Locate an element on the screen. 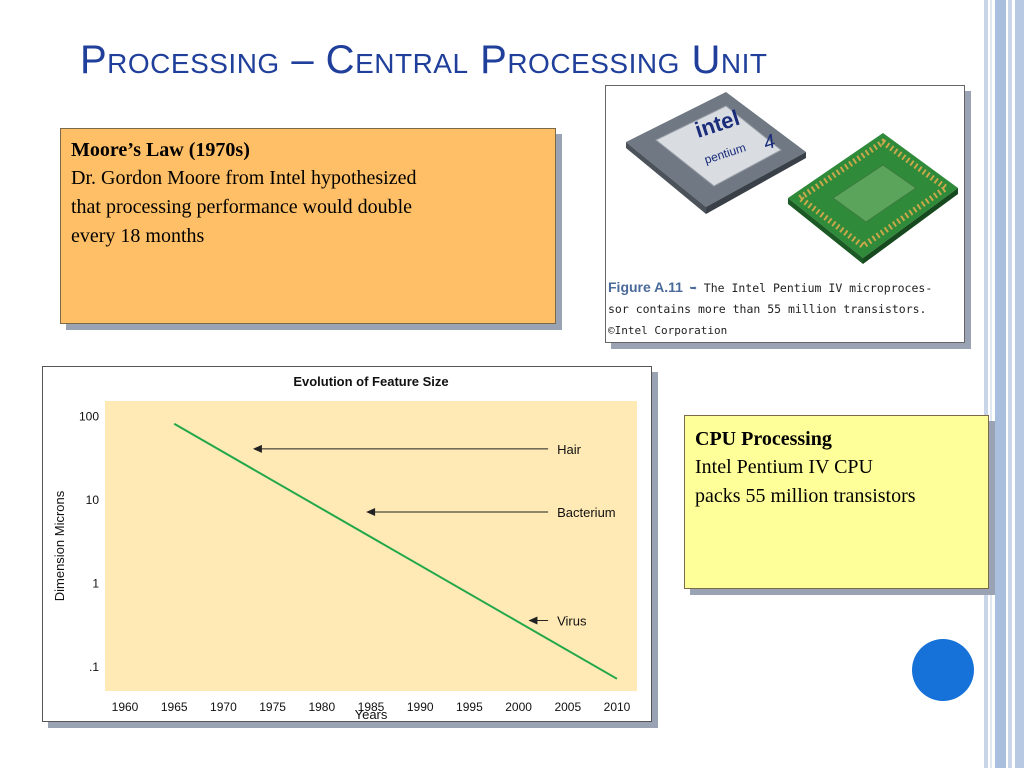 Image resolution: width=1024 pixels, height=768 pixels. annotation-label: Virus is located at coordinates (572, 621).